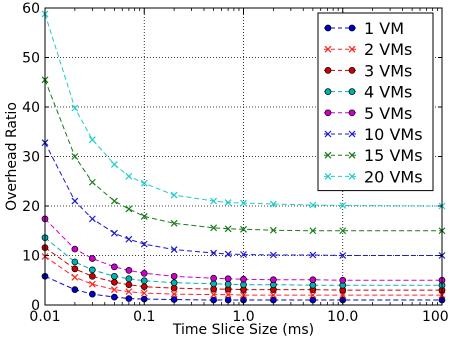 This screenshot has width=450, height=341. I want to click on legend-label-1-vm: 1 VM, so click(384, 28).